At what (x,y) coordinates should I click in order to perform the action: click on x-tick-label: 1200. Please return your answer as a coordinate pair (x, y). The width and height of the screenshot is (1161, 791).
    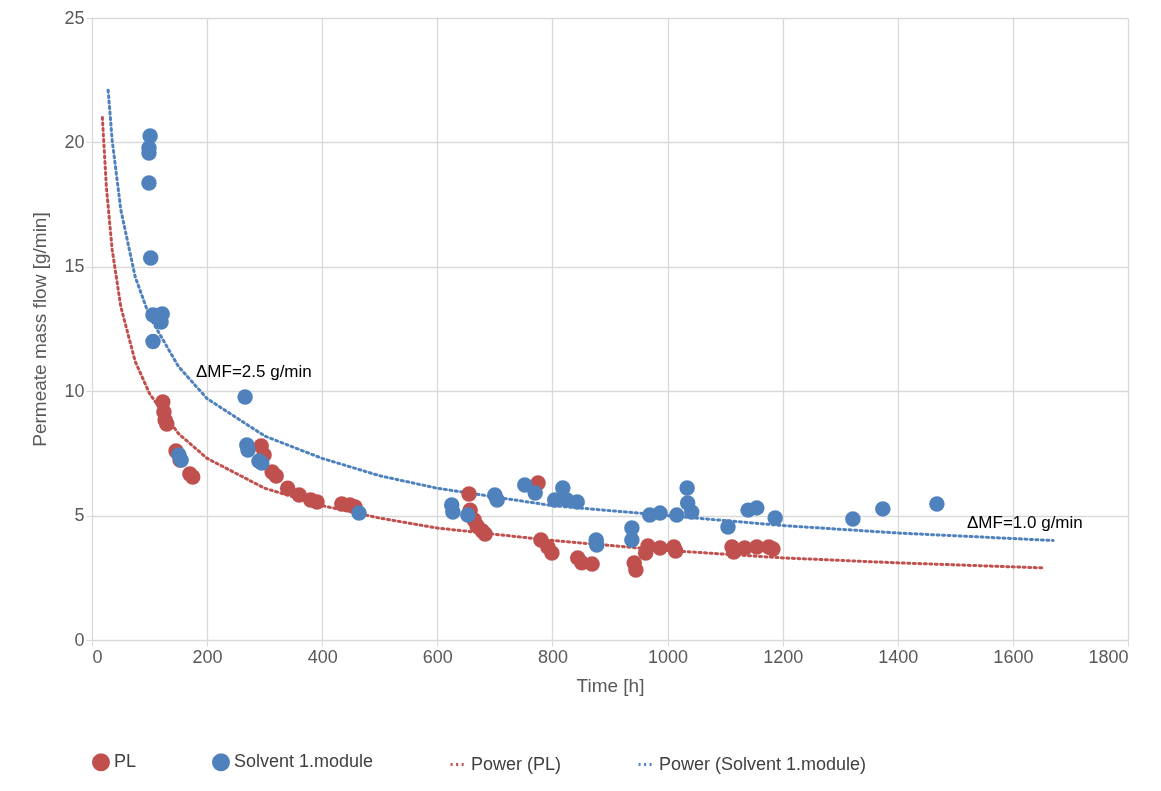
    Looking at the image, I should click on (783, 656).